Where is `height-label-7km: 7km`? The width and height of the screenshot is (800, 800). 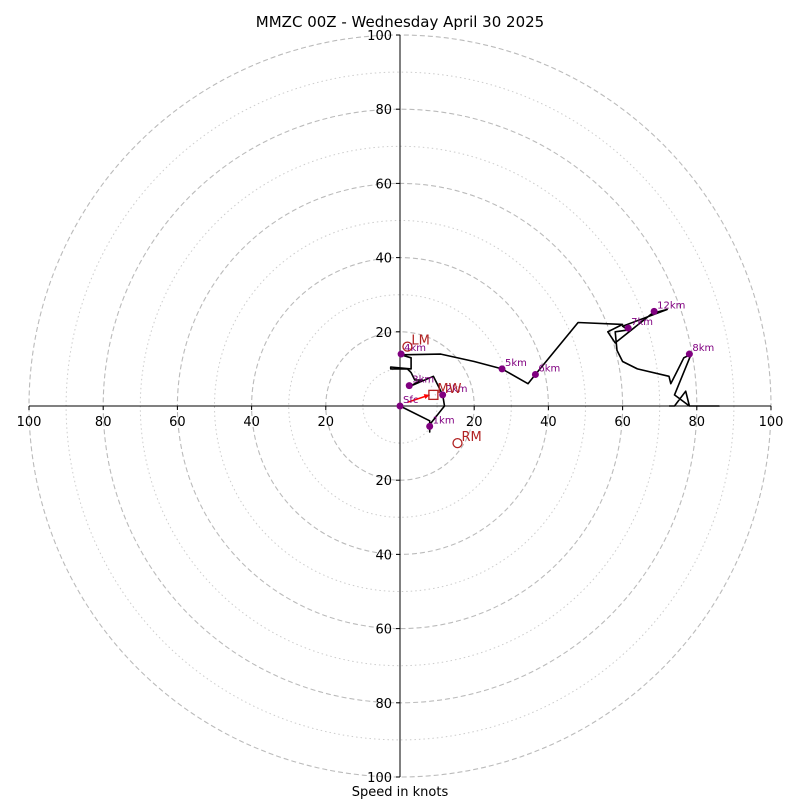 height-label-7km: 7km is located at coordinates (642, 322).